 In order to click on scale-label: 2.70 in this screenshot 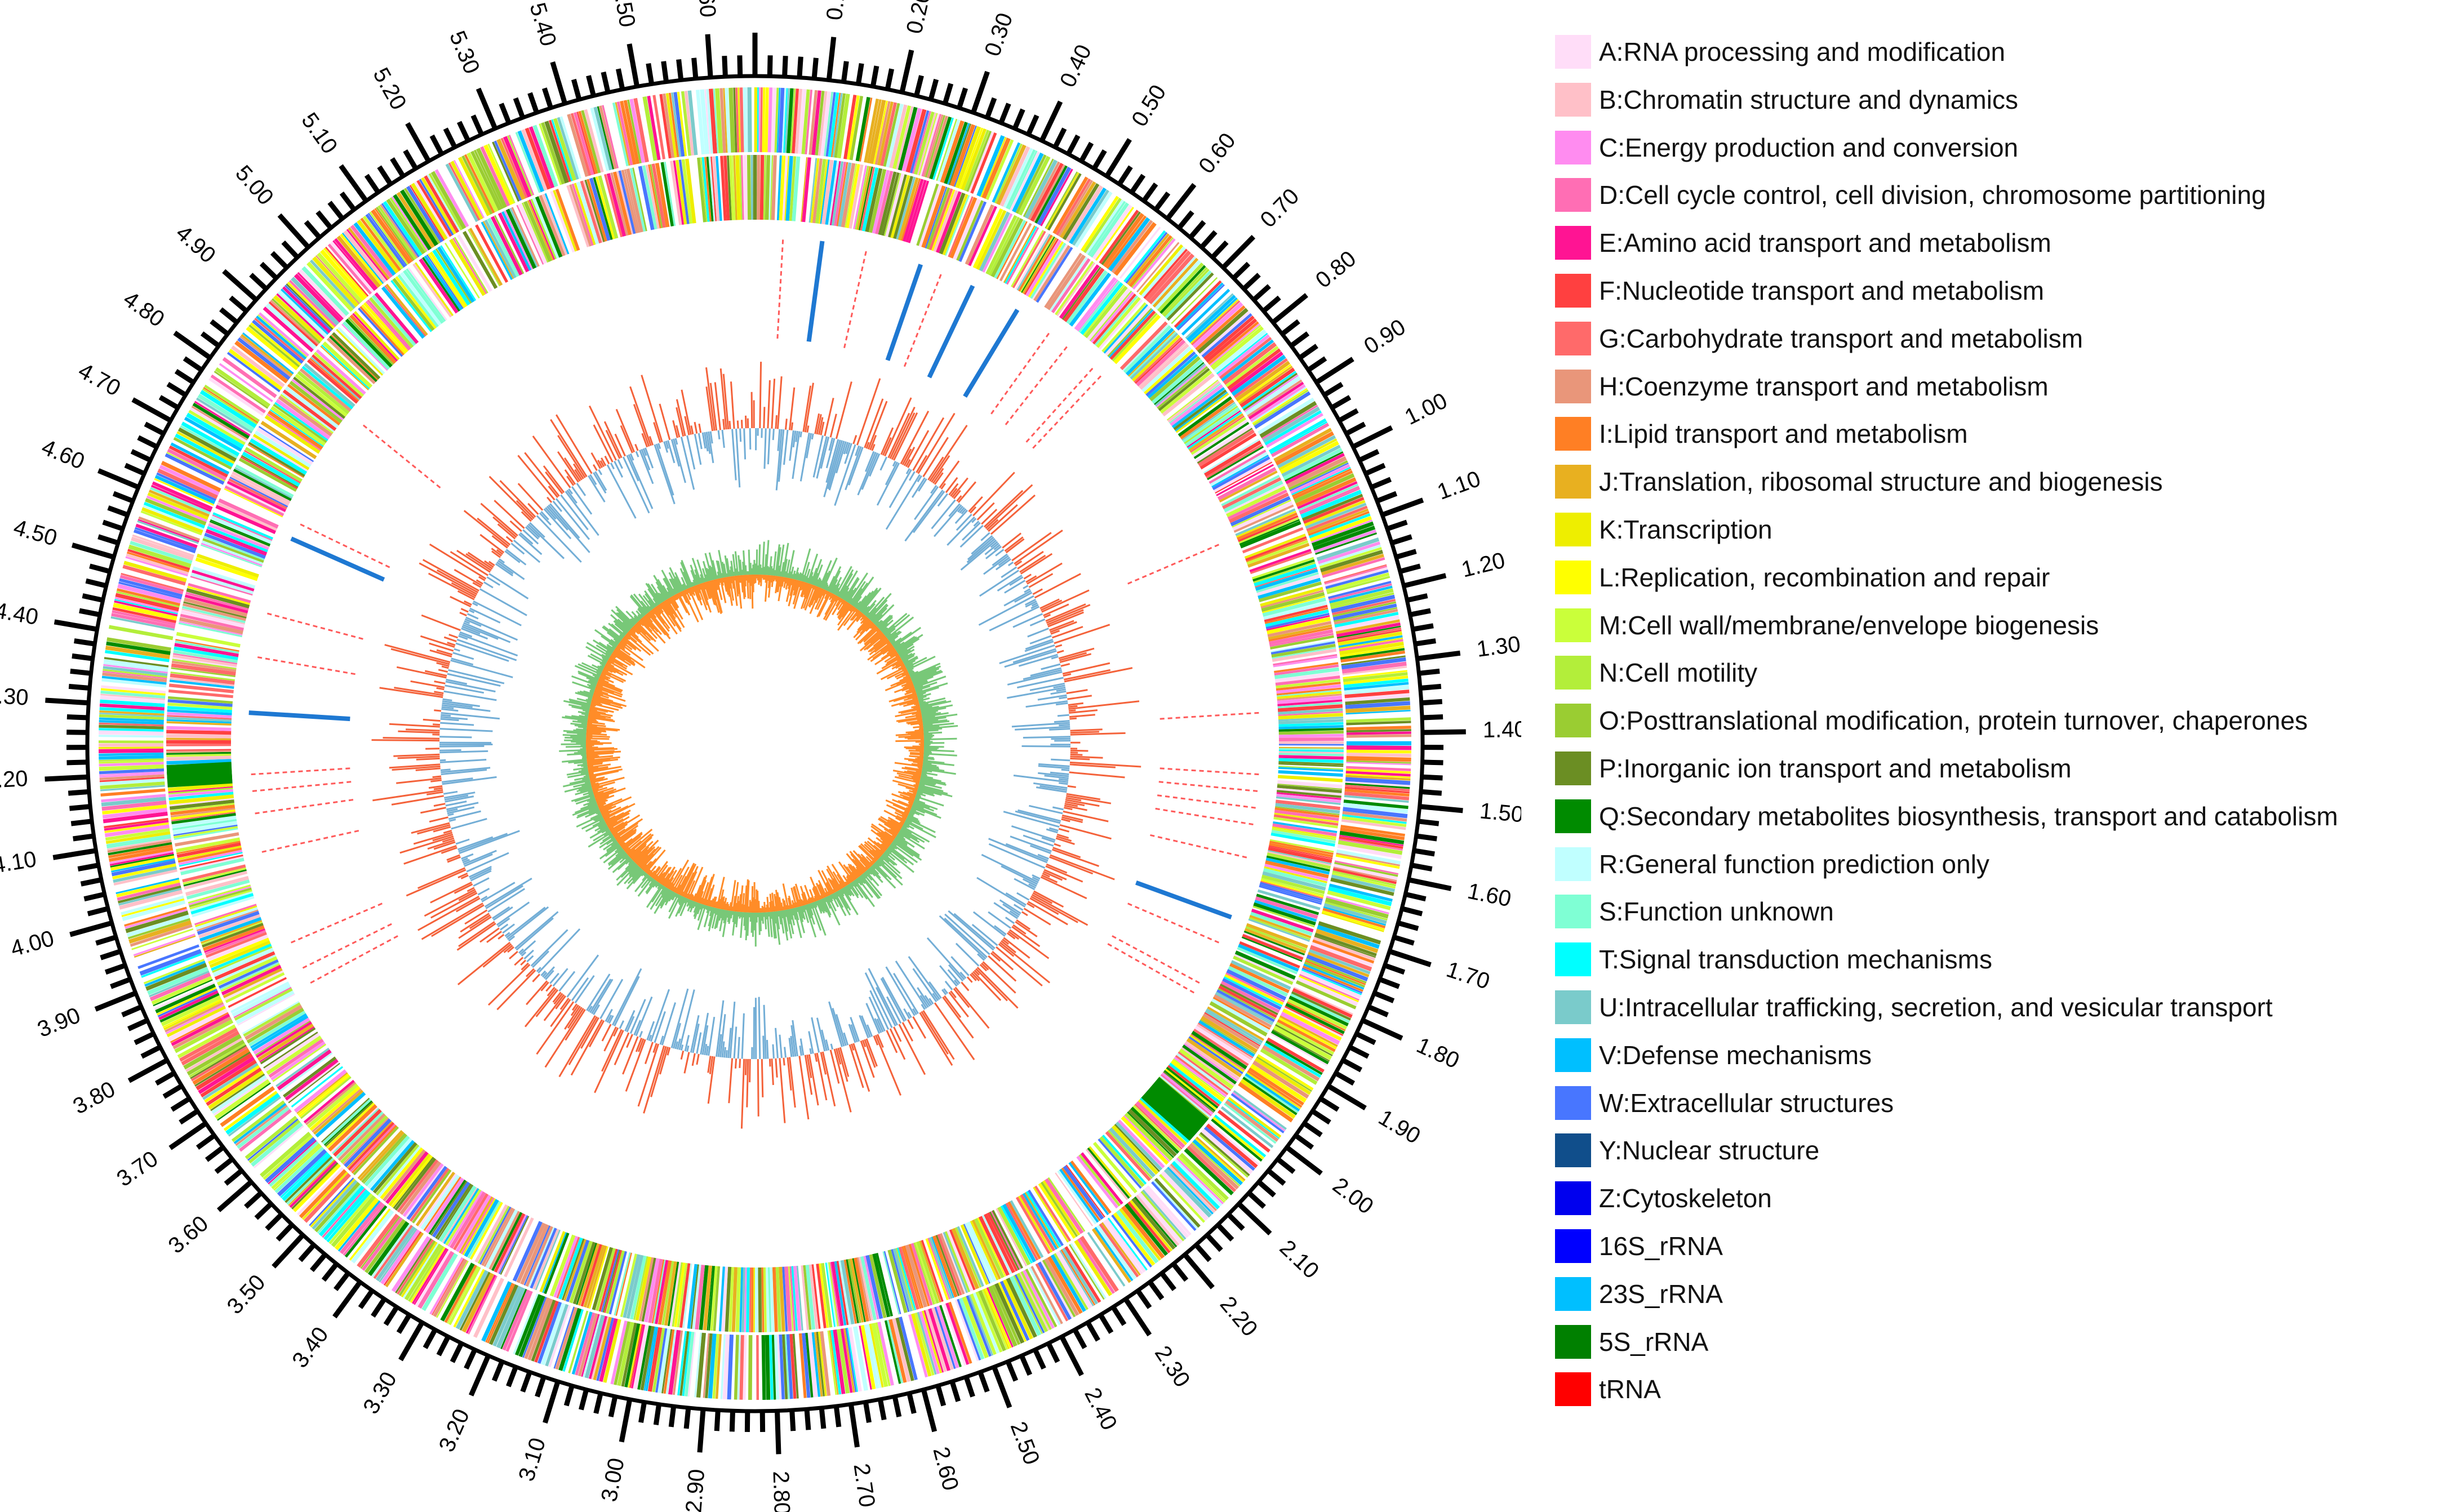, I will do `click(863, 1485)`.